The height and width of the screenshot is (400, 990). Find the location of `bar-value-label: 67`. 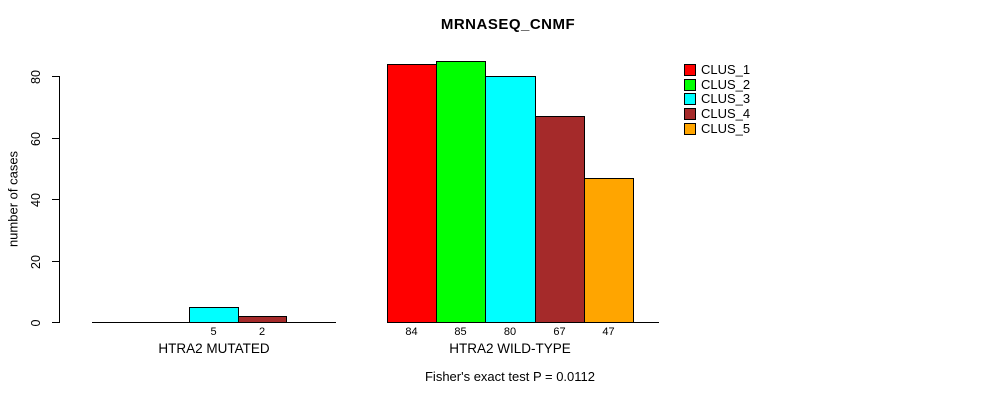

bar-value-label: 67 is located at coordinates (559, 332).